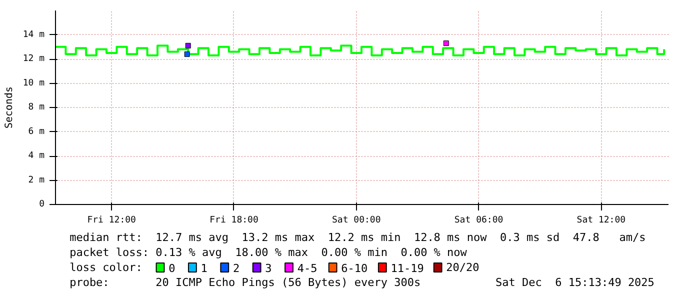 Image resolution: width=697 pixels, height=297 pixels. I want to click on x-tick-label: Sat 00:00, so click(356, 221).